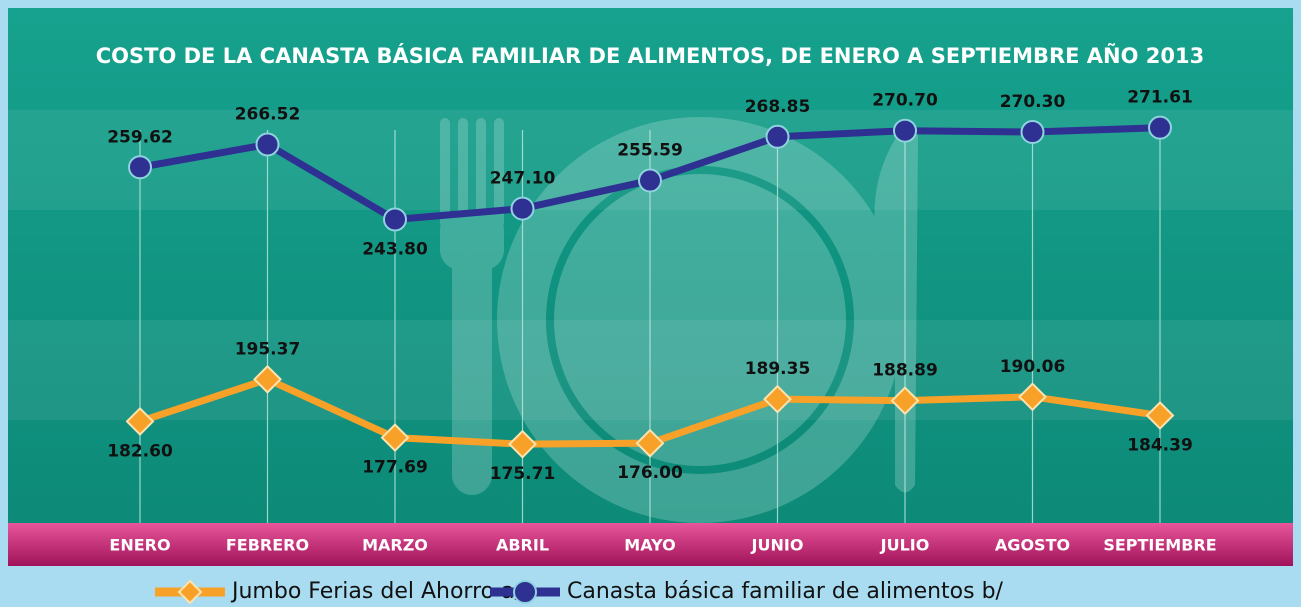 This screenshot has width=1301, height=611. What do you see at coordinates (267, 545) in the screenshot?
I see `x-tick-label: FEBRERO` at bounding box center [267, 545].